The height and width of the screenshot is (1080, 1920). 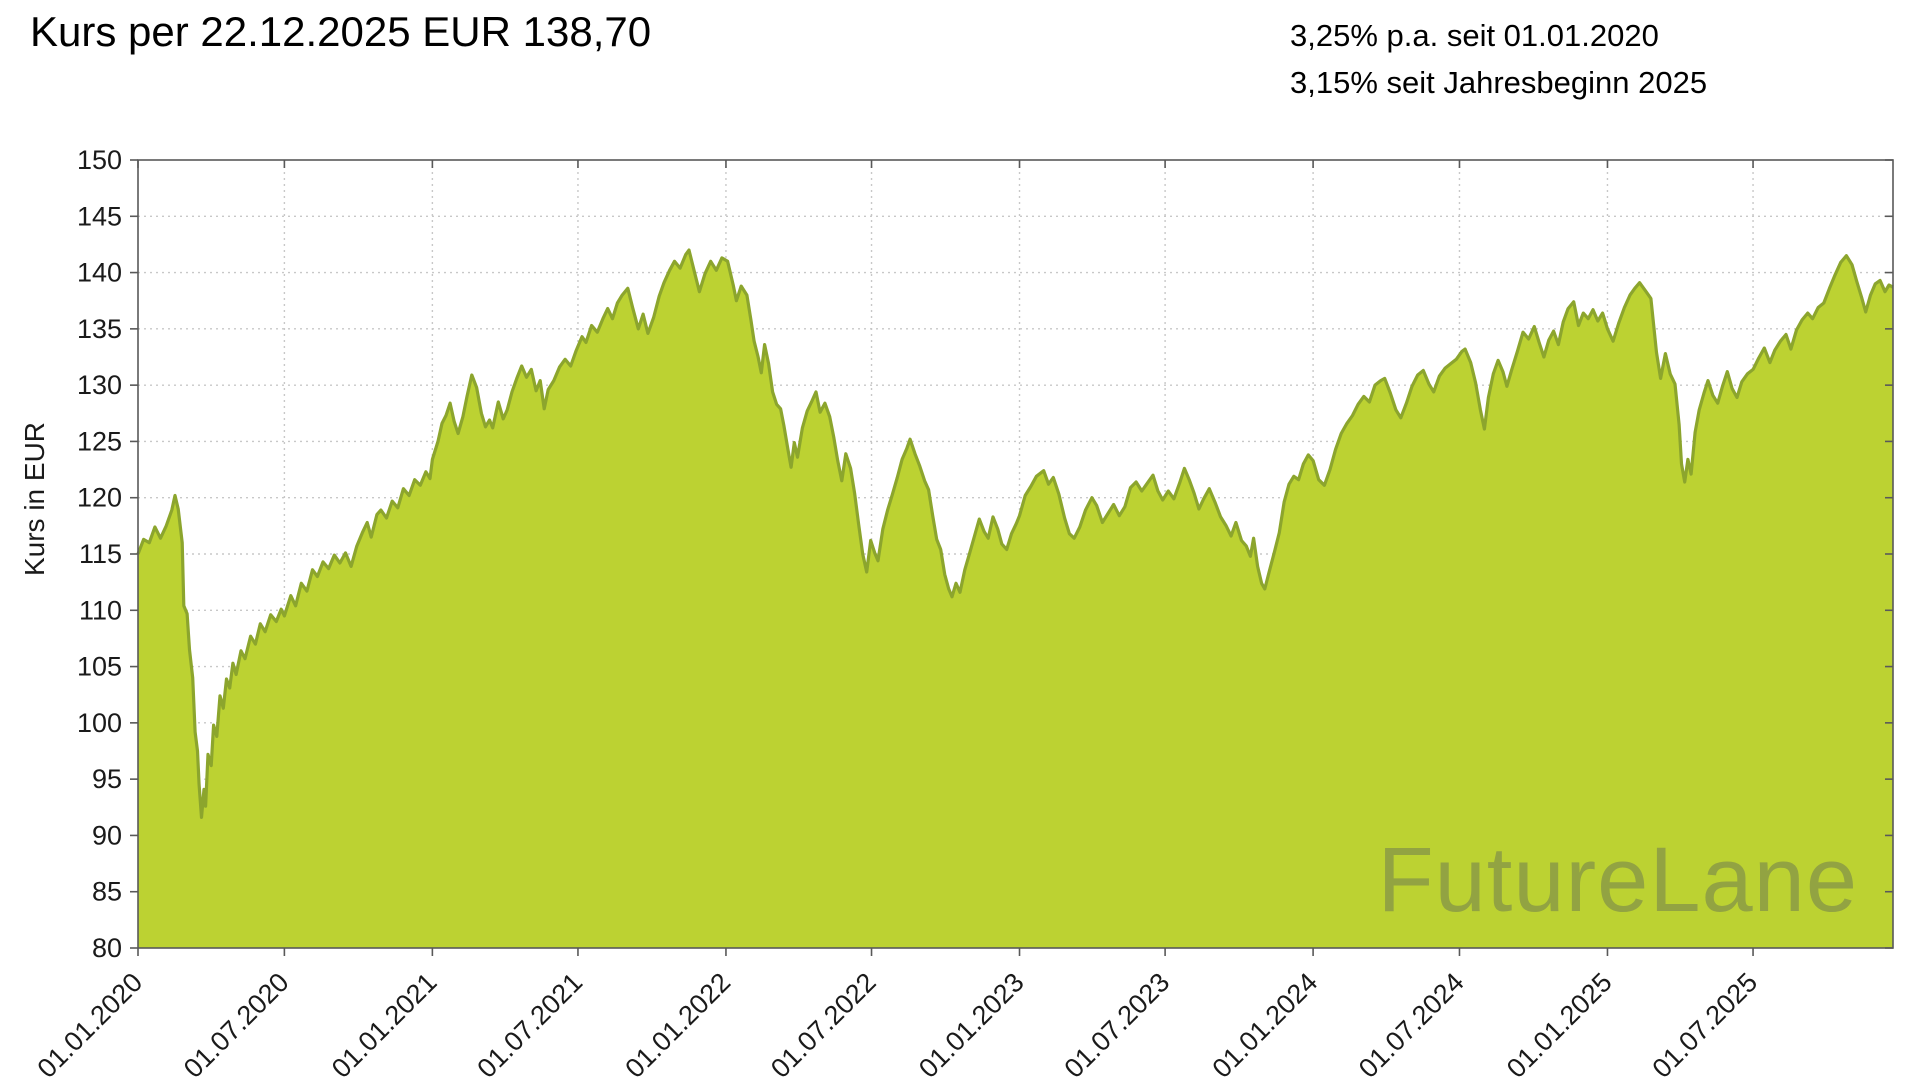 What do you see at coordinates (99, 160) in the screenshot?
I see `y-tick-label: 150` at bounding box center [99, 160].